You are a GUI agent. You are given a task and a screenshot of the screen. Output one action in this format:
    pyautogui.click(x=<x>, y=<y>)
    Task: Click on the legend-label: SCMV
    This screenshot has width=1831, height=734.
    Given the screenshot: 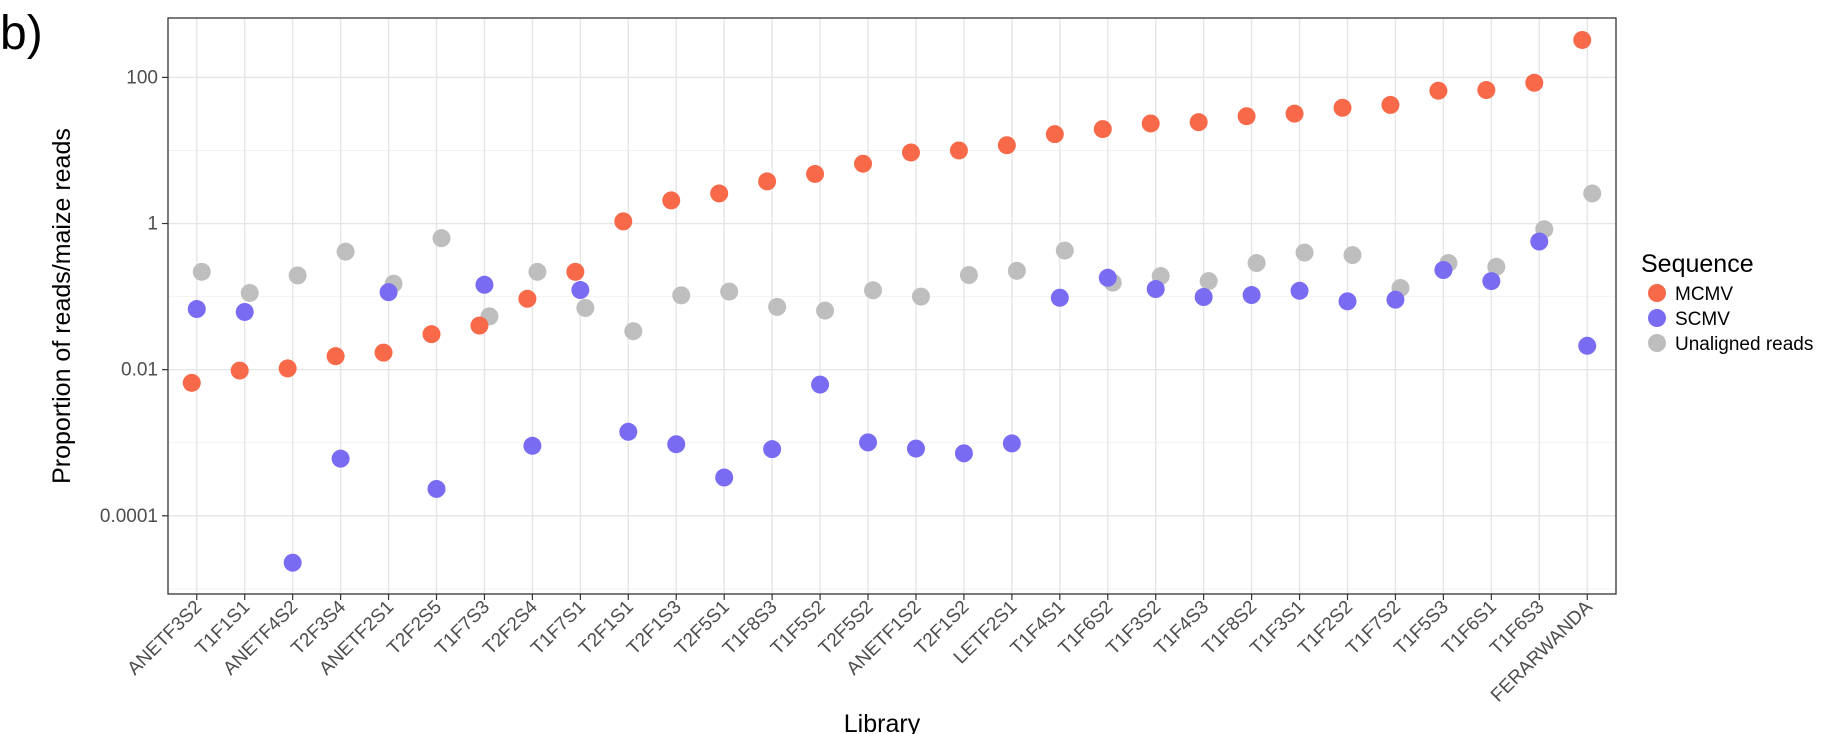 What is the action you would take?
    pyautogui.click(x=1702, y=319)
    